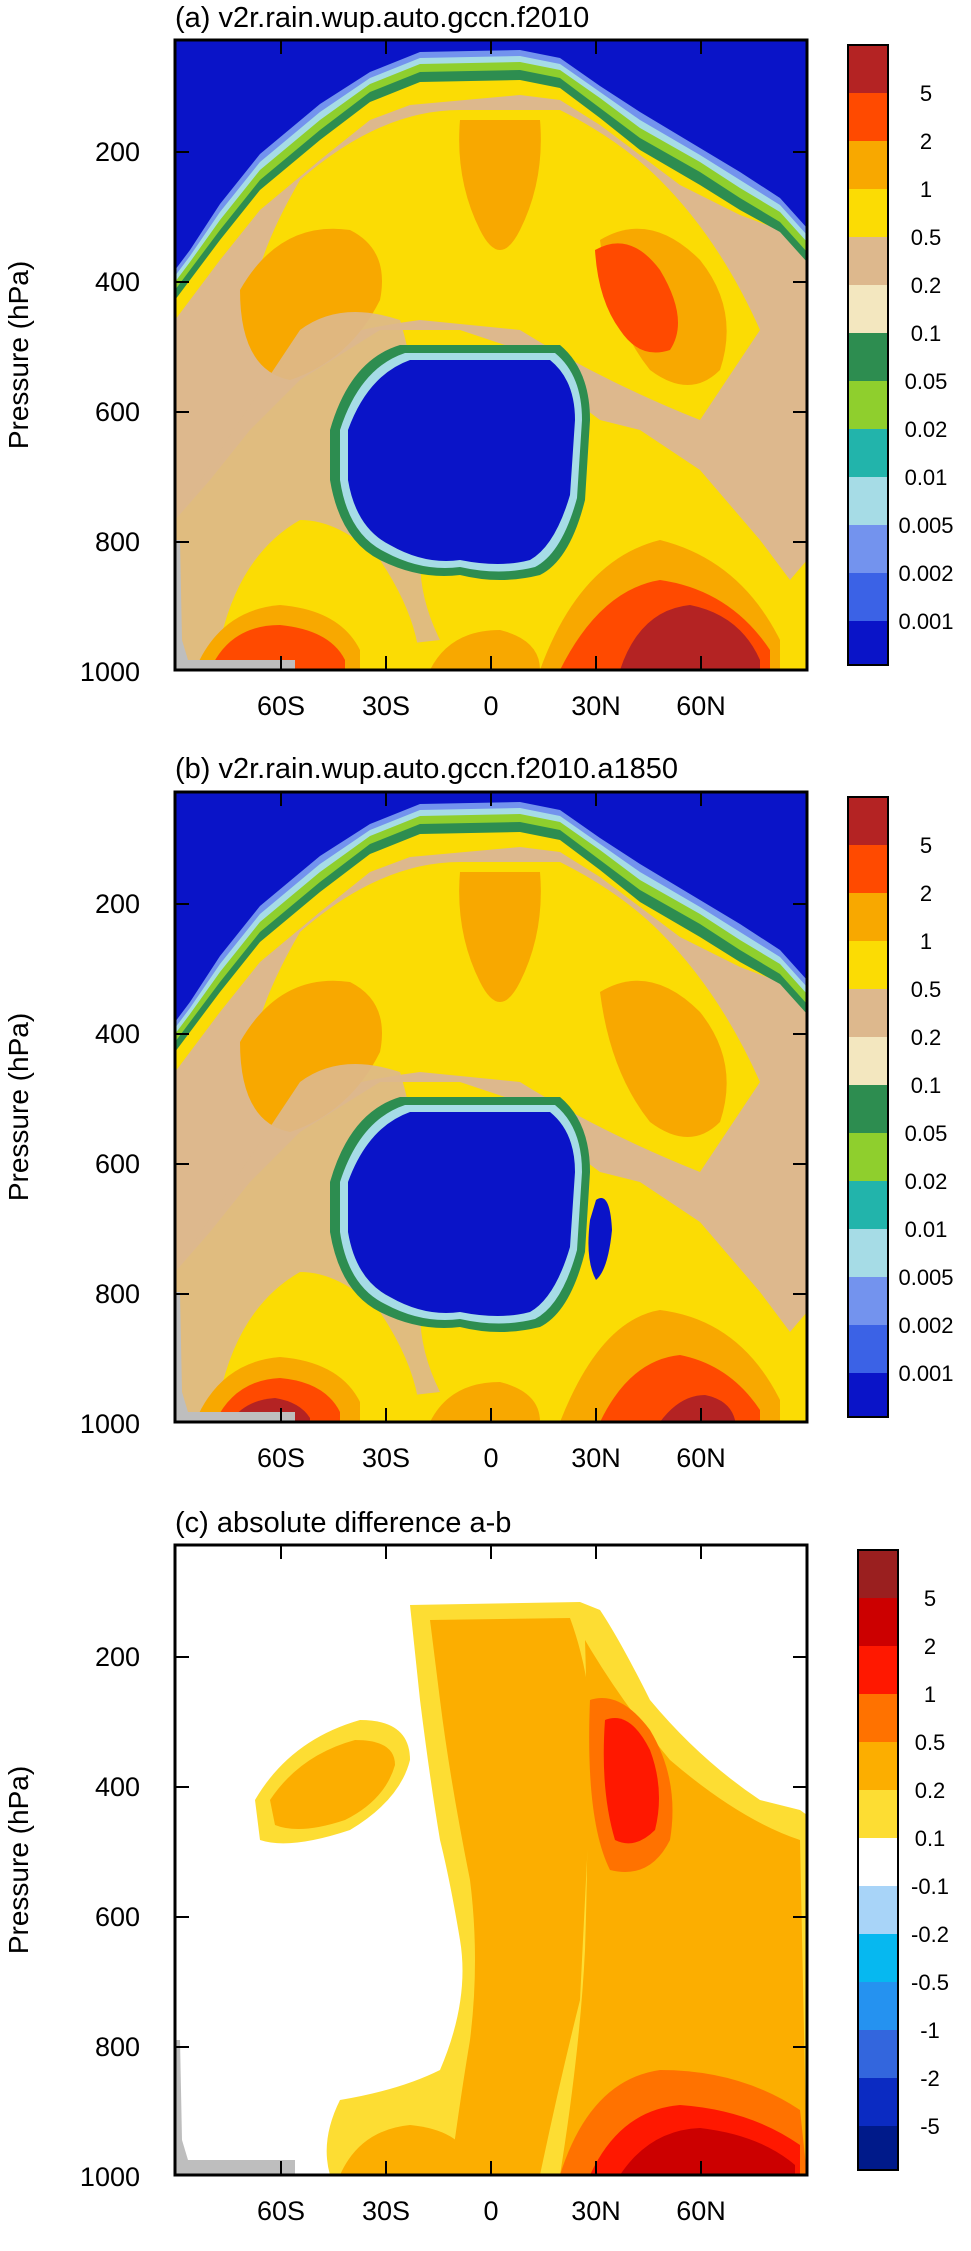  What do you see at coordinates (426, 769) in the screenshot?
I see `panel-b-title: (b) v2r.rain.wup.auto.gccn.f2010.a1850` at bounding box center [426, 769].